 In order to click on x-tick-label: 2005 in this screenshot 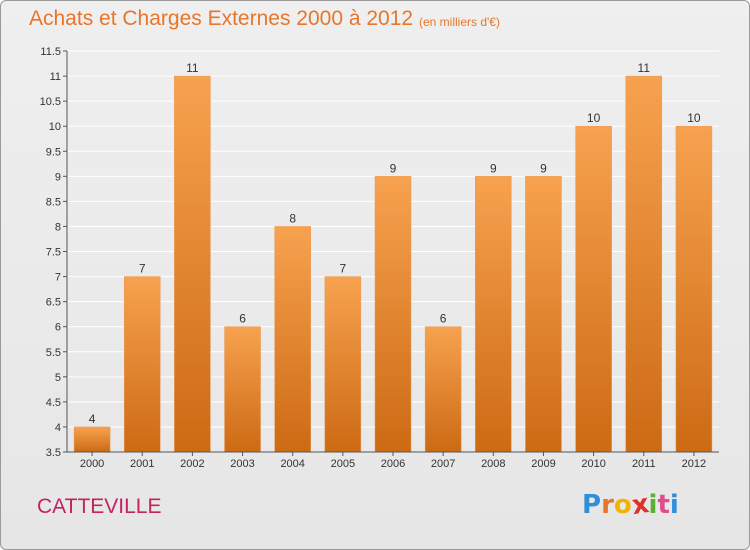, I will do `click(343, 464)`.